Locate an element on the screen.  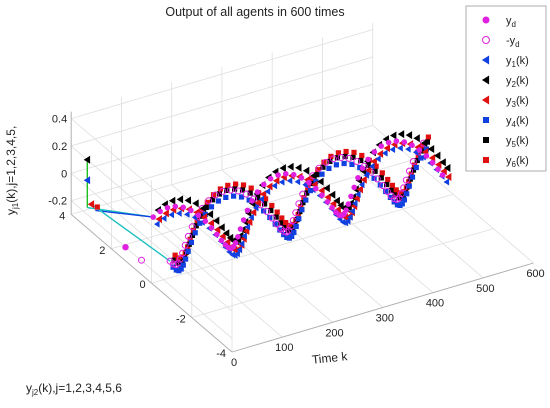
legend-item: y2(k) is located at coordinates (505, 82).